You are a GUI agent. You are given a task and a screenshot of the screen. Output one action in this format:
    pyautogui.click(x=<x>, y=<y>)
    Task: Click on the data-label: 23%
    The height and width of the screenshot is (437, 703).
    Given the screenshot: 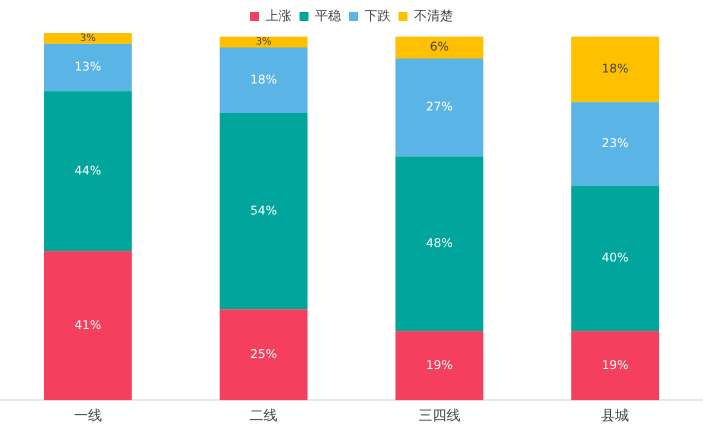 What is the action you would take?
    pyautogui.click(x=615, y=143)
    